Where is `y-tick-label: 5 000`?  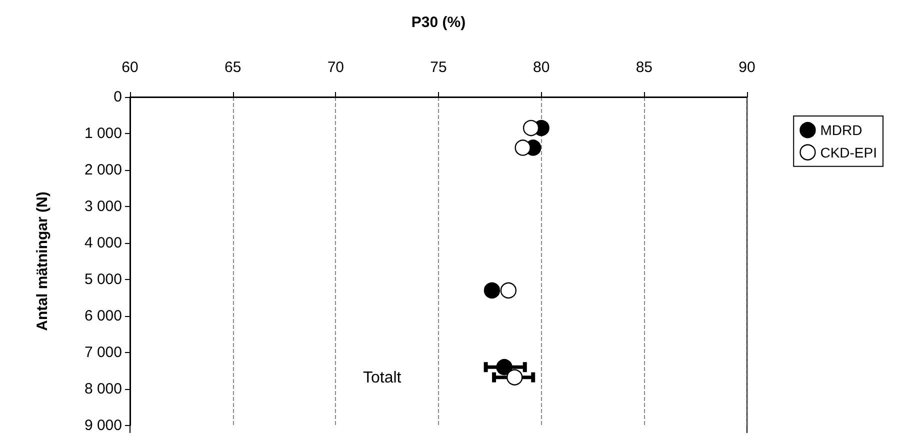
y-tick-label: 5 000 is located at coordinates (103, 279).